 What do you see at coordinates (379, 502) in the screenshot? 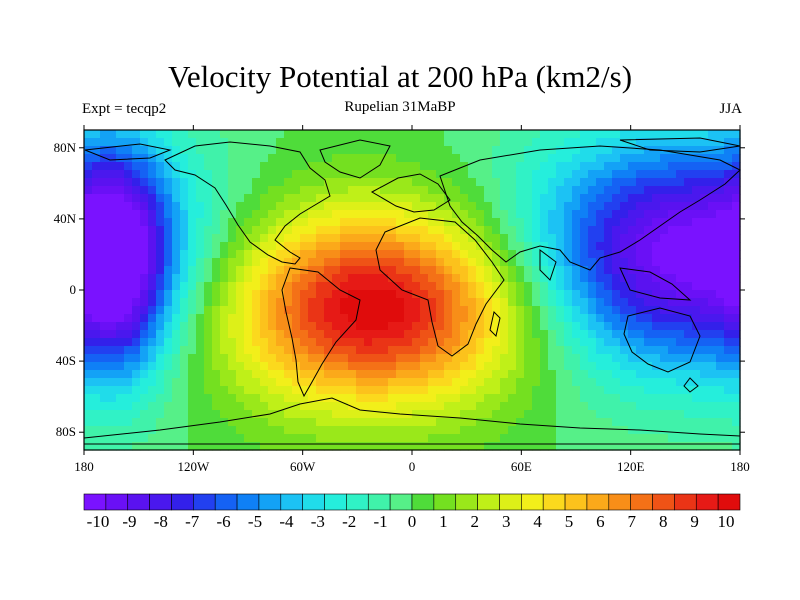
I see `colorbar-swatch` at bounding box center [379, 502].